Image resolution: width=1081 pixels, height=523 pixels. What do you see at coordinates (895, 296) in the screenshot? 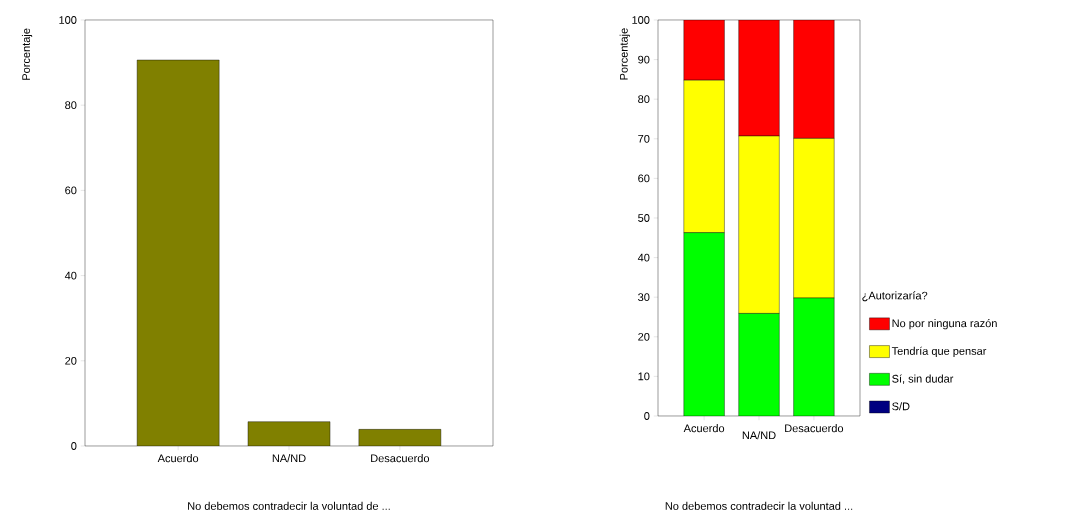
I see `legend-title: ¿Autorizaría?` at bounding box center [895, 296].